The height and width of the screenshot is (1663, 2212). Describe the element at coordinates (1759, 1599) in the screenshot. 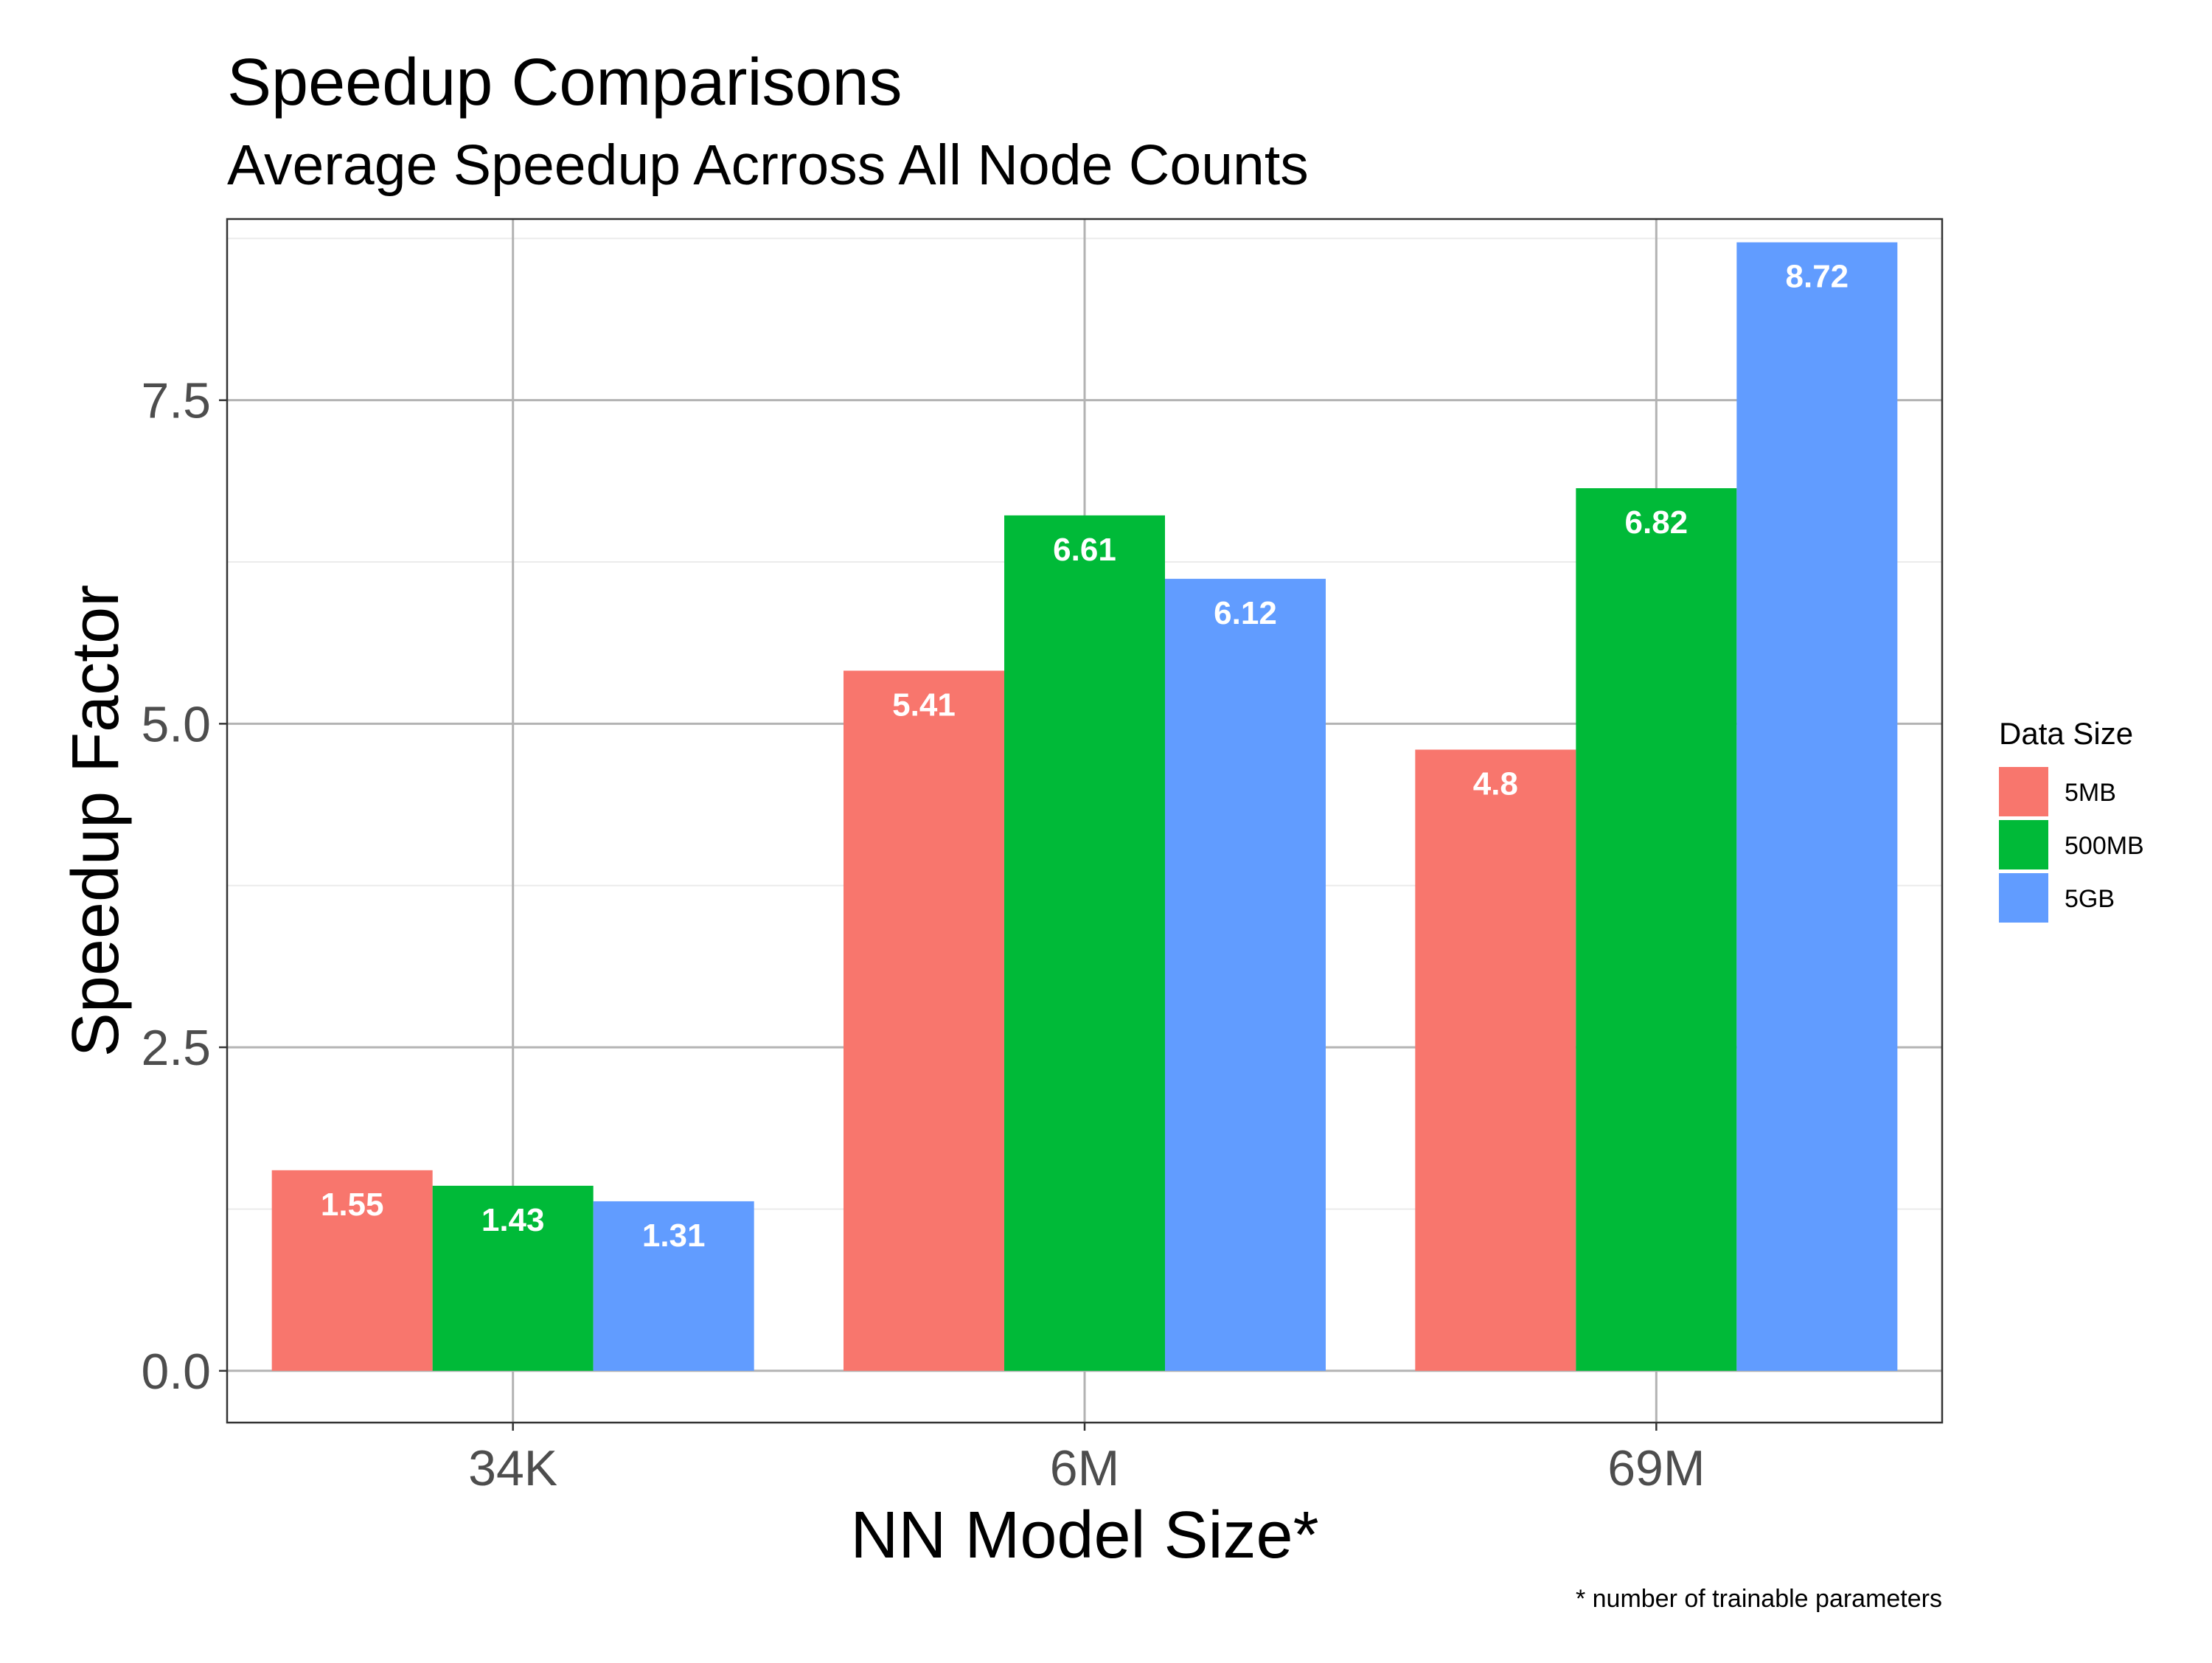

I see `chart-caption: * number of trainable parameters` at that location.